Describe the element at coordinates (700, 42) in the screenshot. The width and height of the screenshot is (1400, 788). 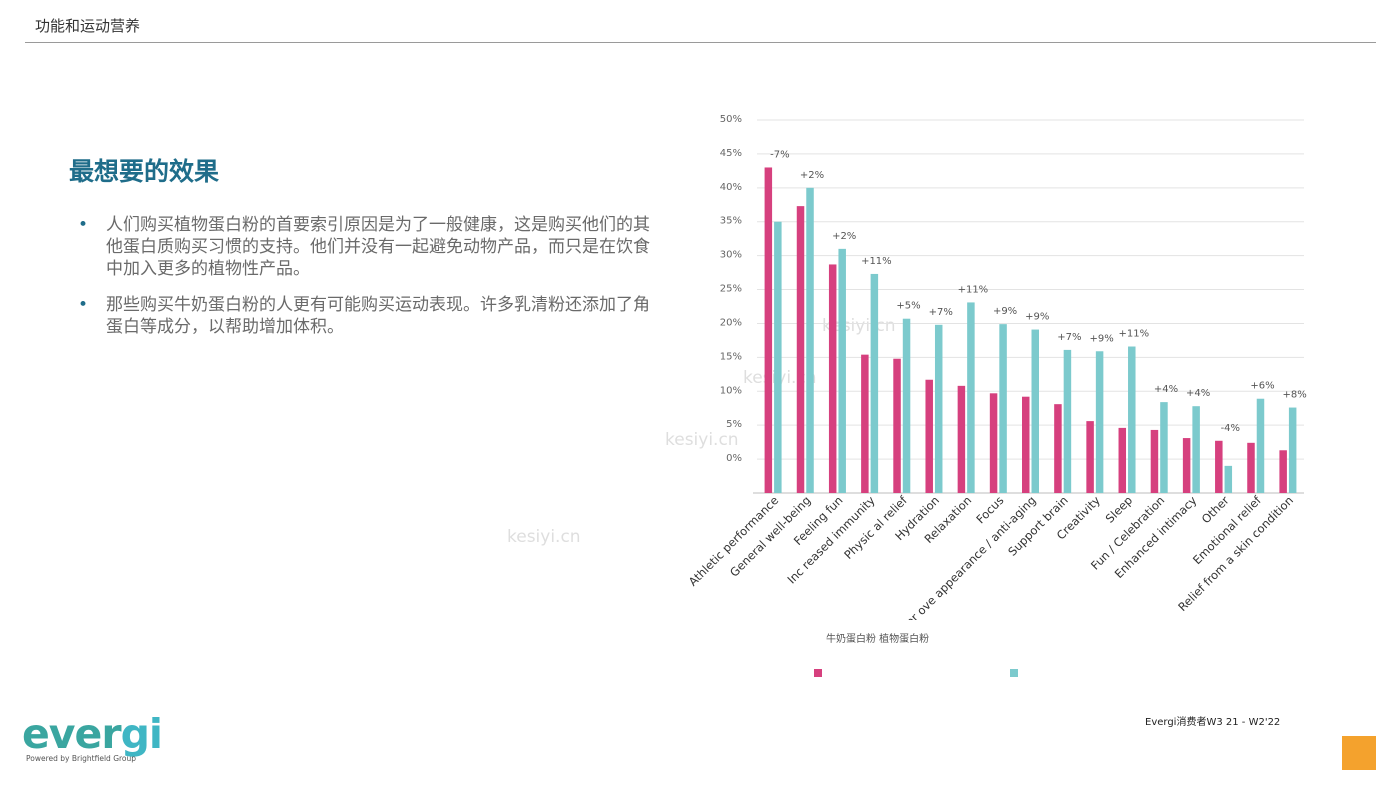
I see `header-divider` at that location.